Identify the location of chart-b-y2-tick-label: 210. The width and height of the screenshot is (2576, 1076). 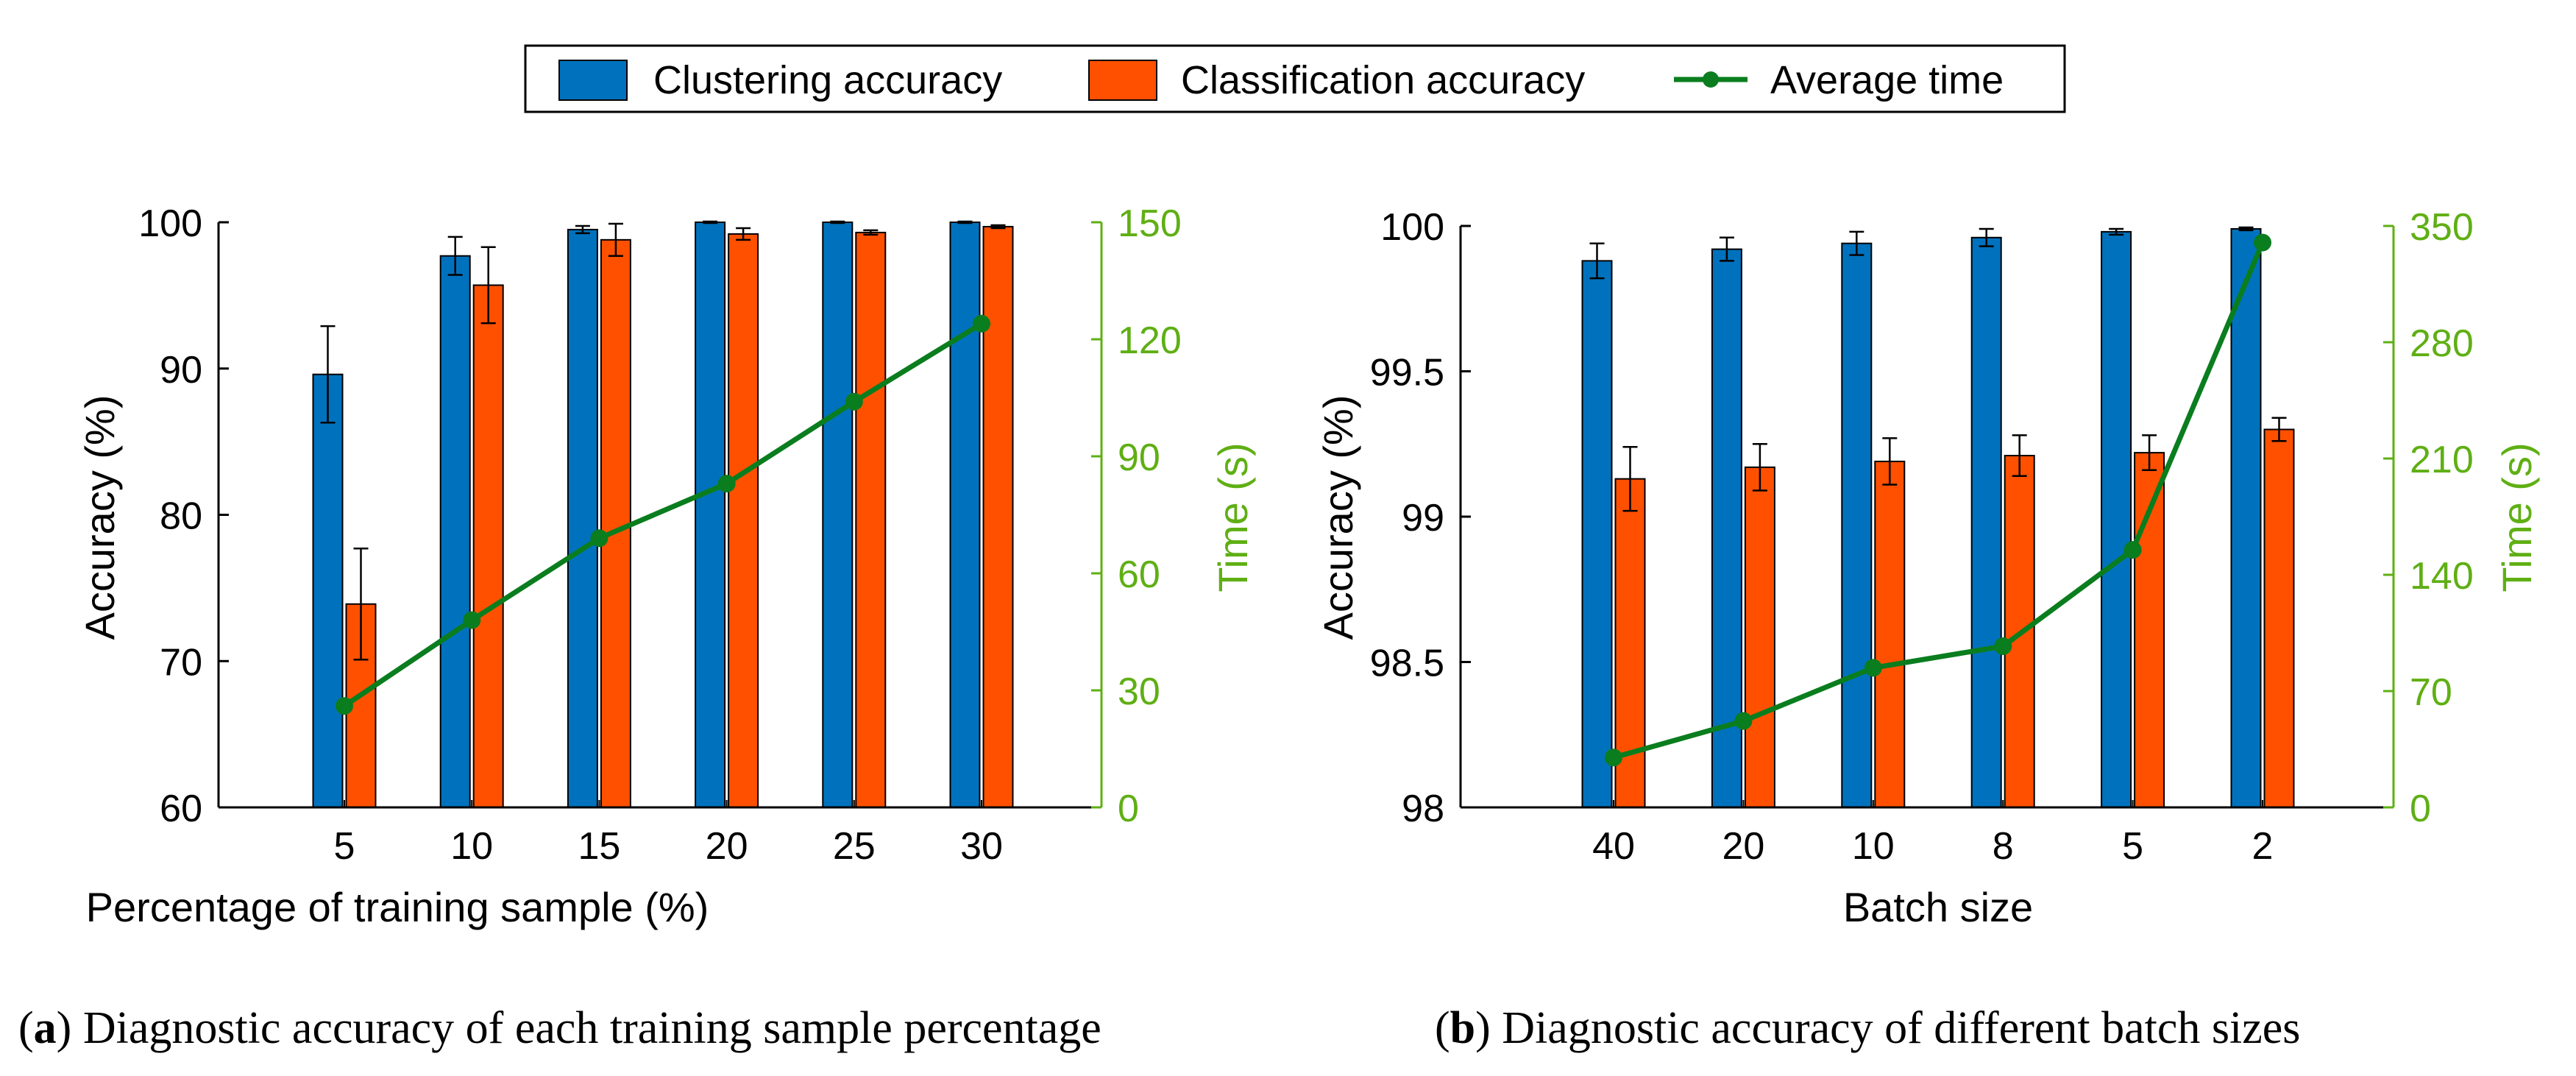
(2442, 460).